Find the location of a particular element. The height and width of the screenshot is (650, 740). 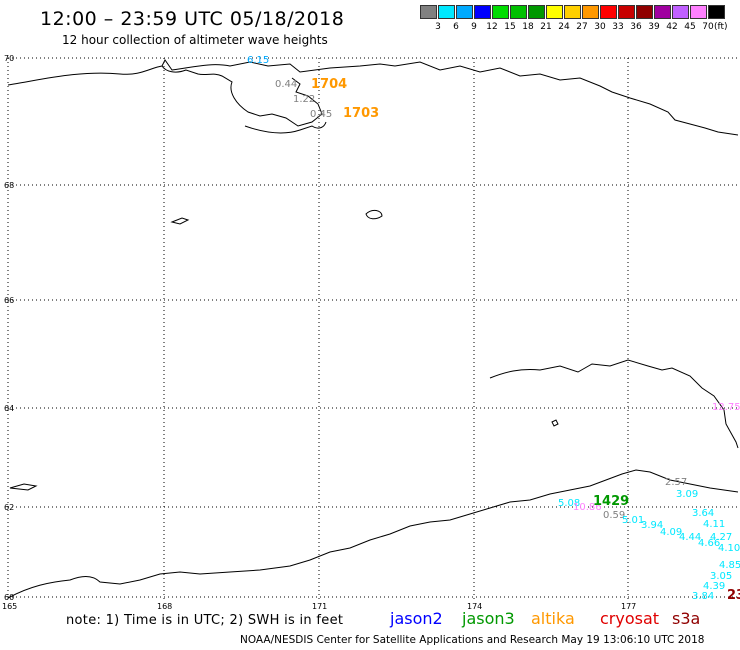

small-island-west is located at coordinates (180, 221).